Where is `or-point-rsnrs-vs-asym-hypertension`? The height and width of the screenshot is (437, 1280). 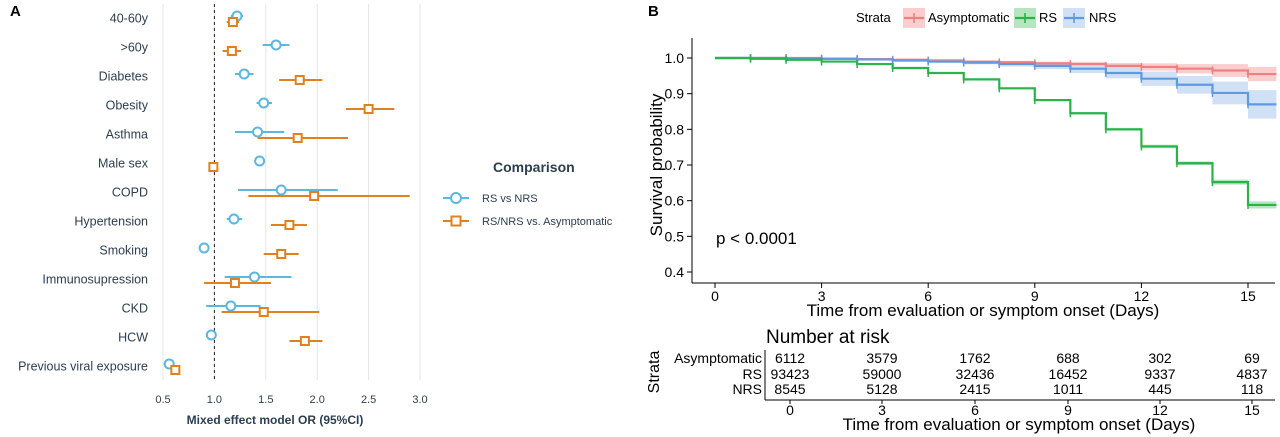 or-point-rsnrs-vs-asym-hypertension is located at coordinates (289, 225).